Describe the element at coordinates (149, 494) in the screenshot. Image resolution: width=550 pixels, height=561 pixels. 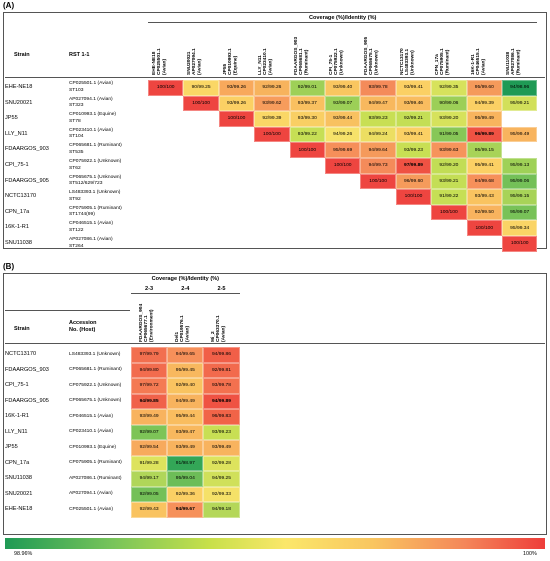
I see `panel-b-cell: 92/99.05` at that location.